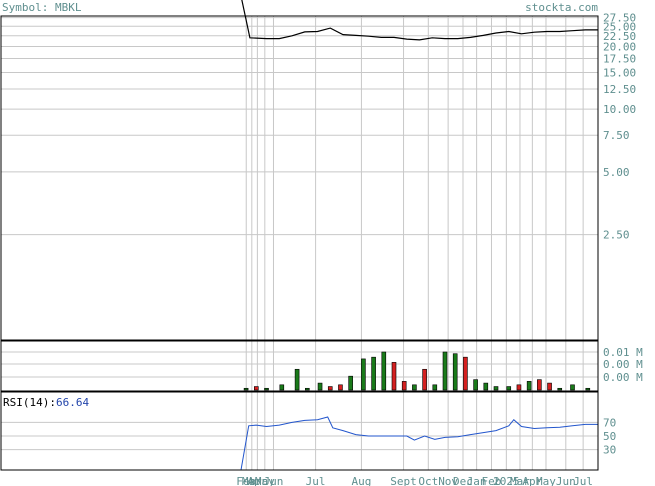 This screenshot has width=655, height=486. What do you see at coordinates (42, 7) in the screenshot?
I see `symbol-label: Symbol: MBKL` at bounding box center [42, 7].